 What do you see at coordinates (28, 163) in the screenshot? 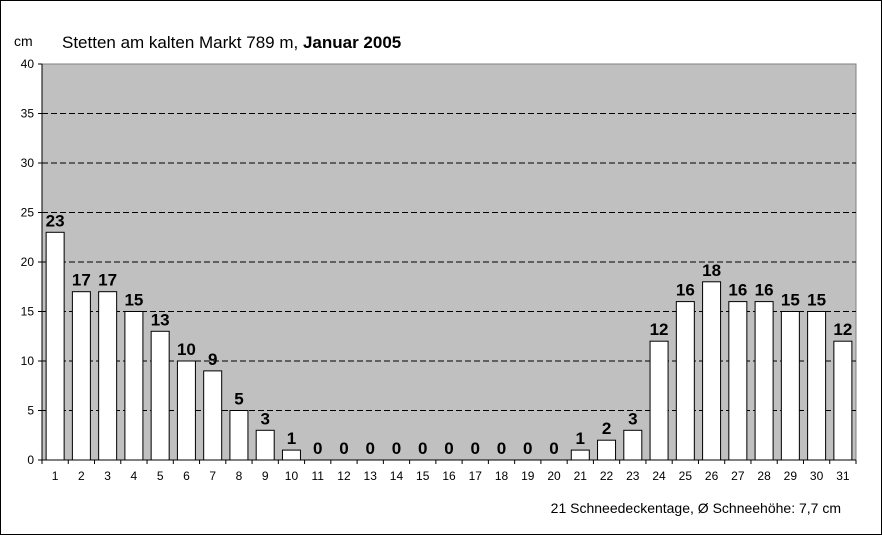
I see `y-tick-label: 30` at bounding box center [28, 163].